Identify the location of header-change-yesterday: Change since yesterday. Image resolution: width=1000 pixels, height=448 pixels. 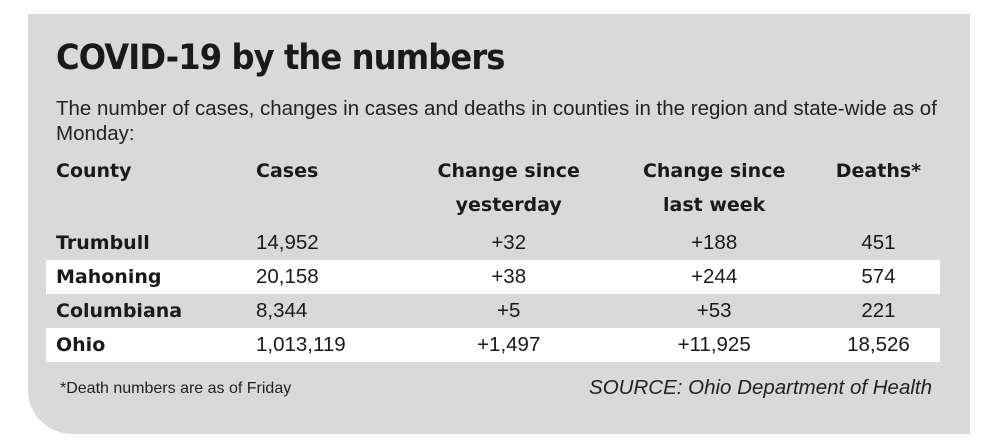
(508, 190).